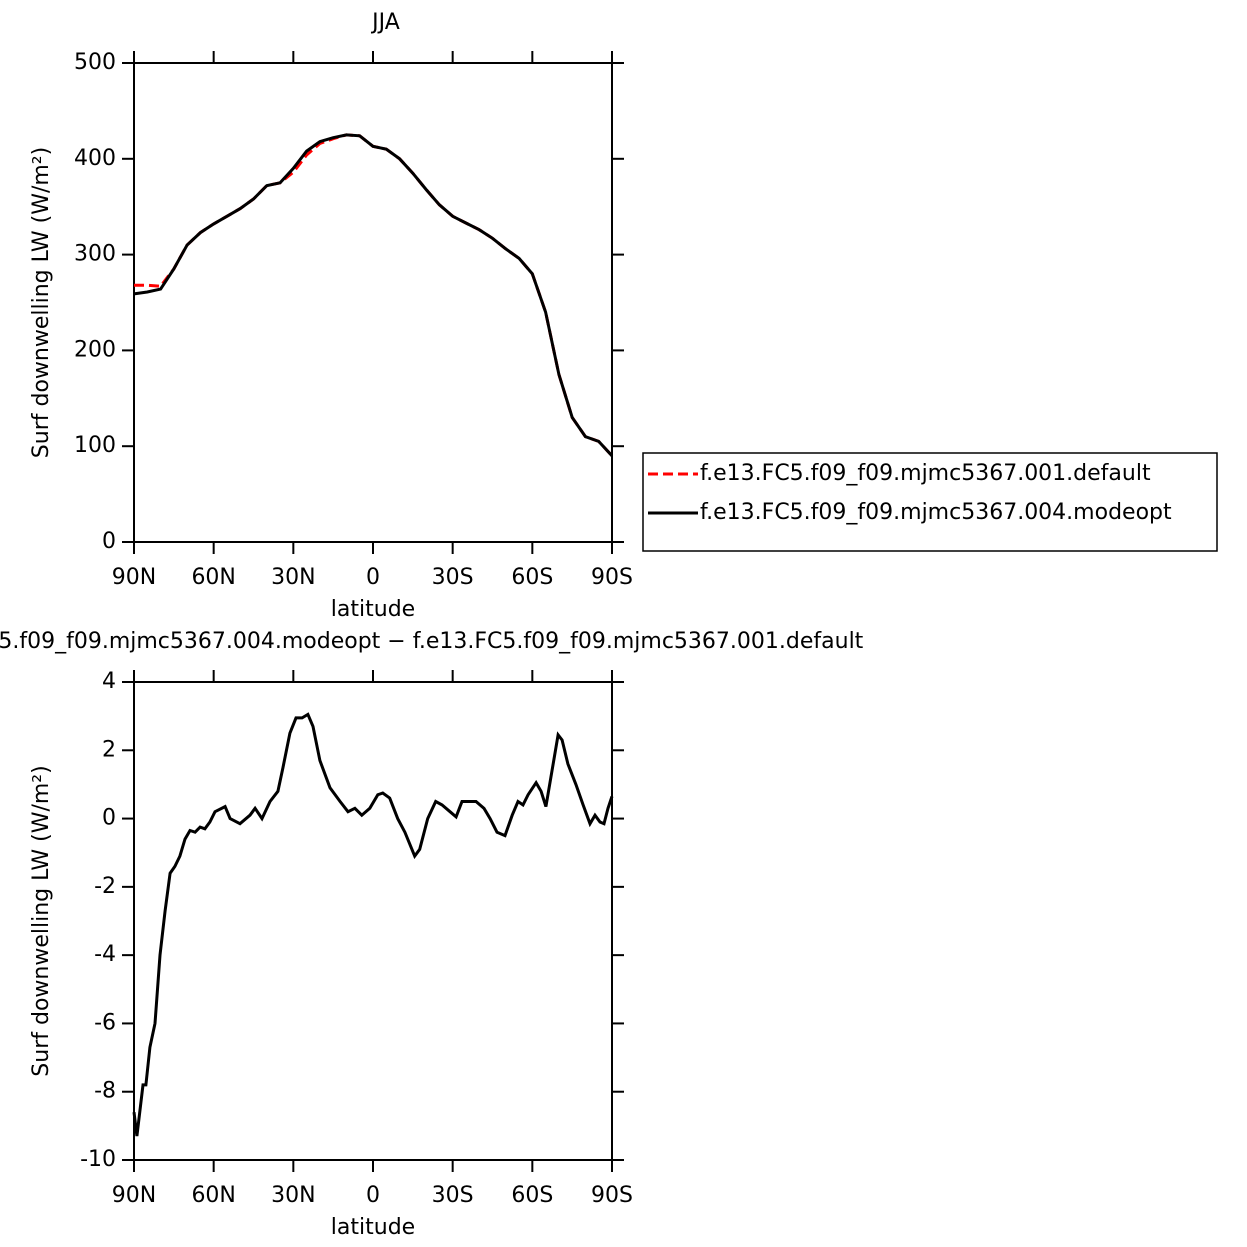 The width and height of the screenshot is (1247, 1247). I want to click on y-tick-label: -8, so click(105, 1091).